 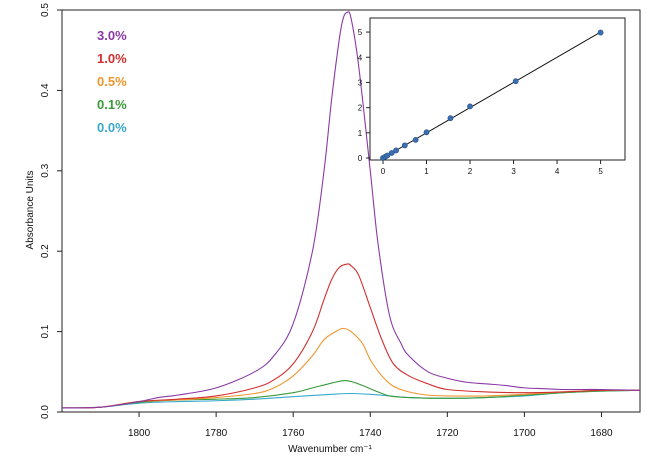 What do you see at coordinates (45, 412) in the screenshot?
I see `main-y-tick-label: 0.0` at bounding box center [45, 412].